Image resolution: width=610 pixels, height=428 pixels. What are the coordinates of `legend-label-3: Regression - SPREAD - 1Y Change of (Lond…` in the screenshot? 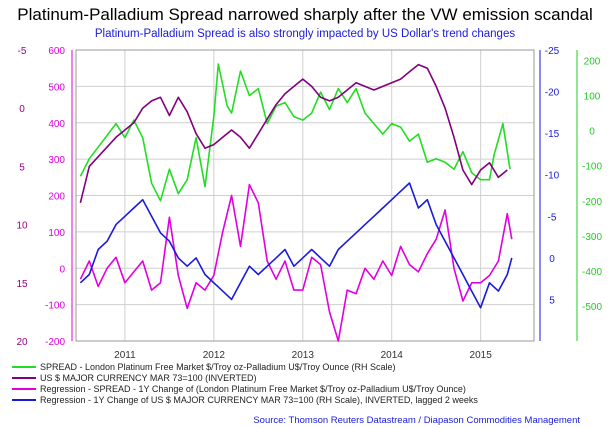 It's located at (253, 389).